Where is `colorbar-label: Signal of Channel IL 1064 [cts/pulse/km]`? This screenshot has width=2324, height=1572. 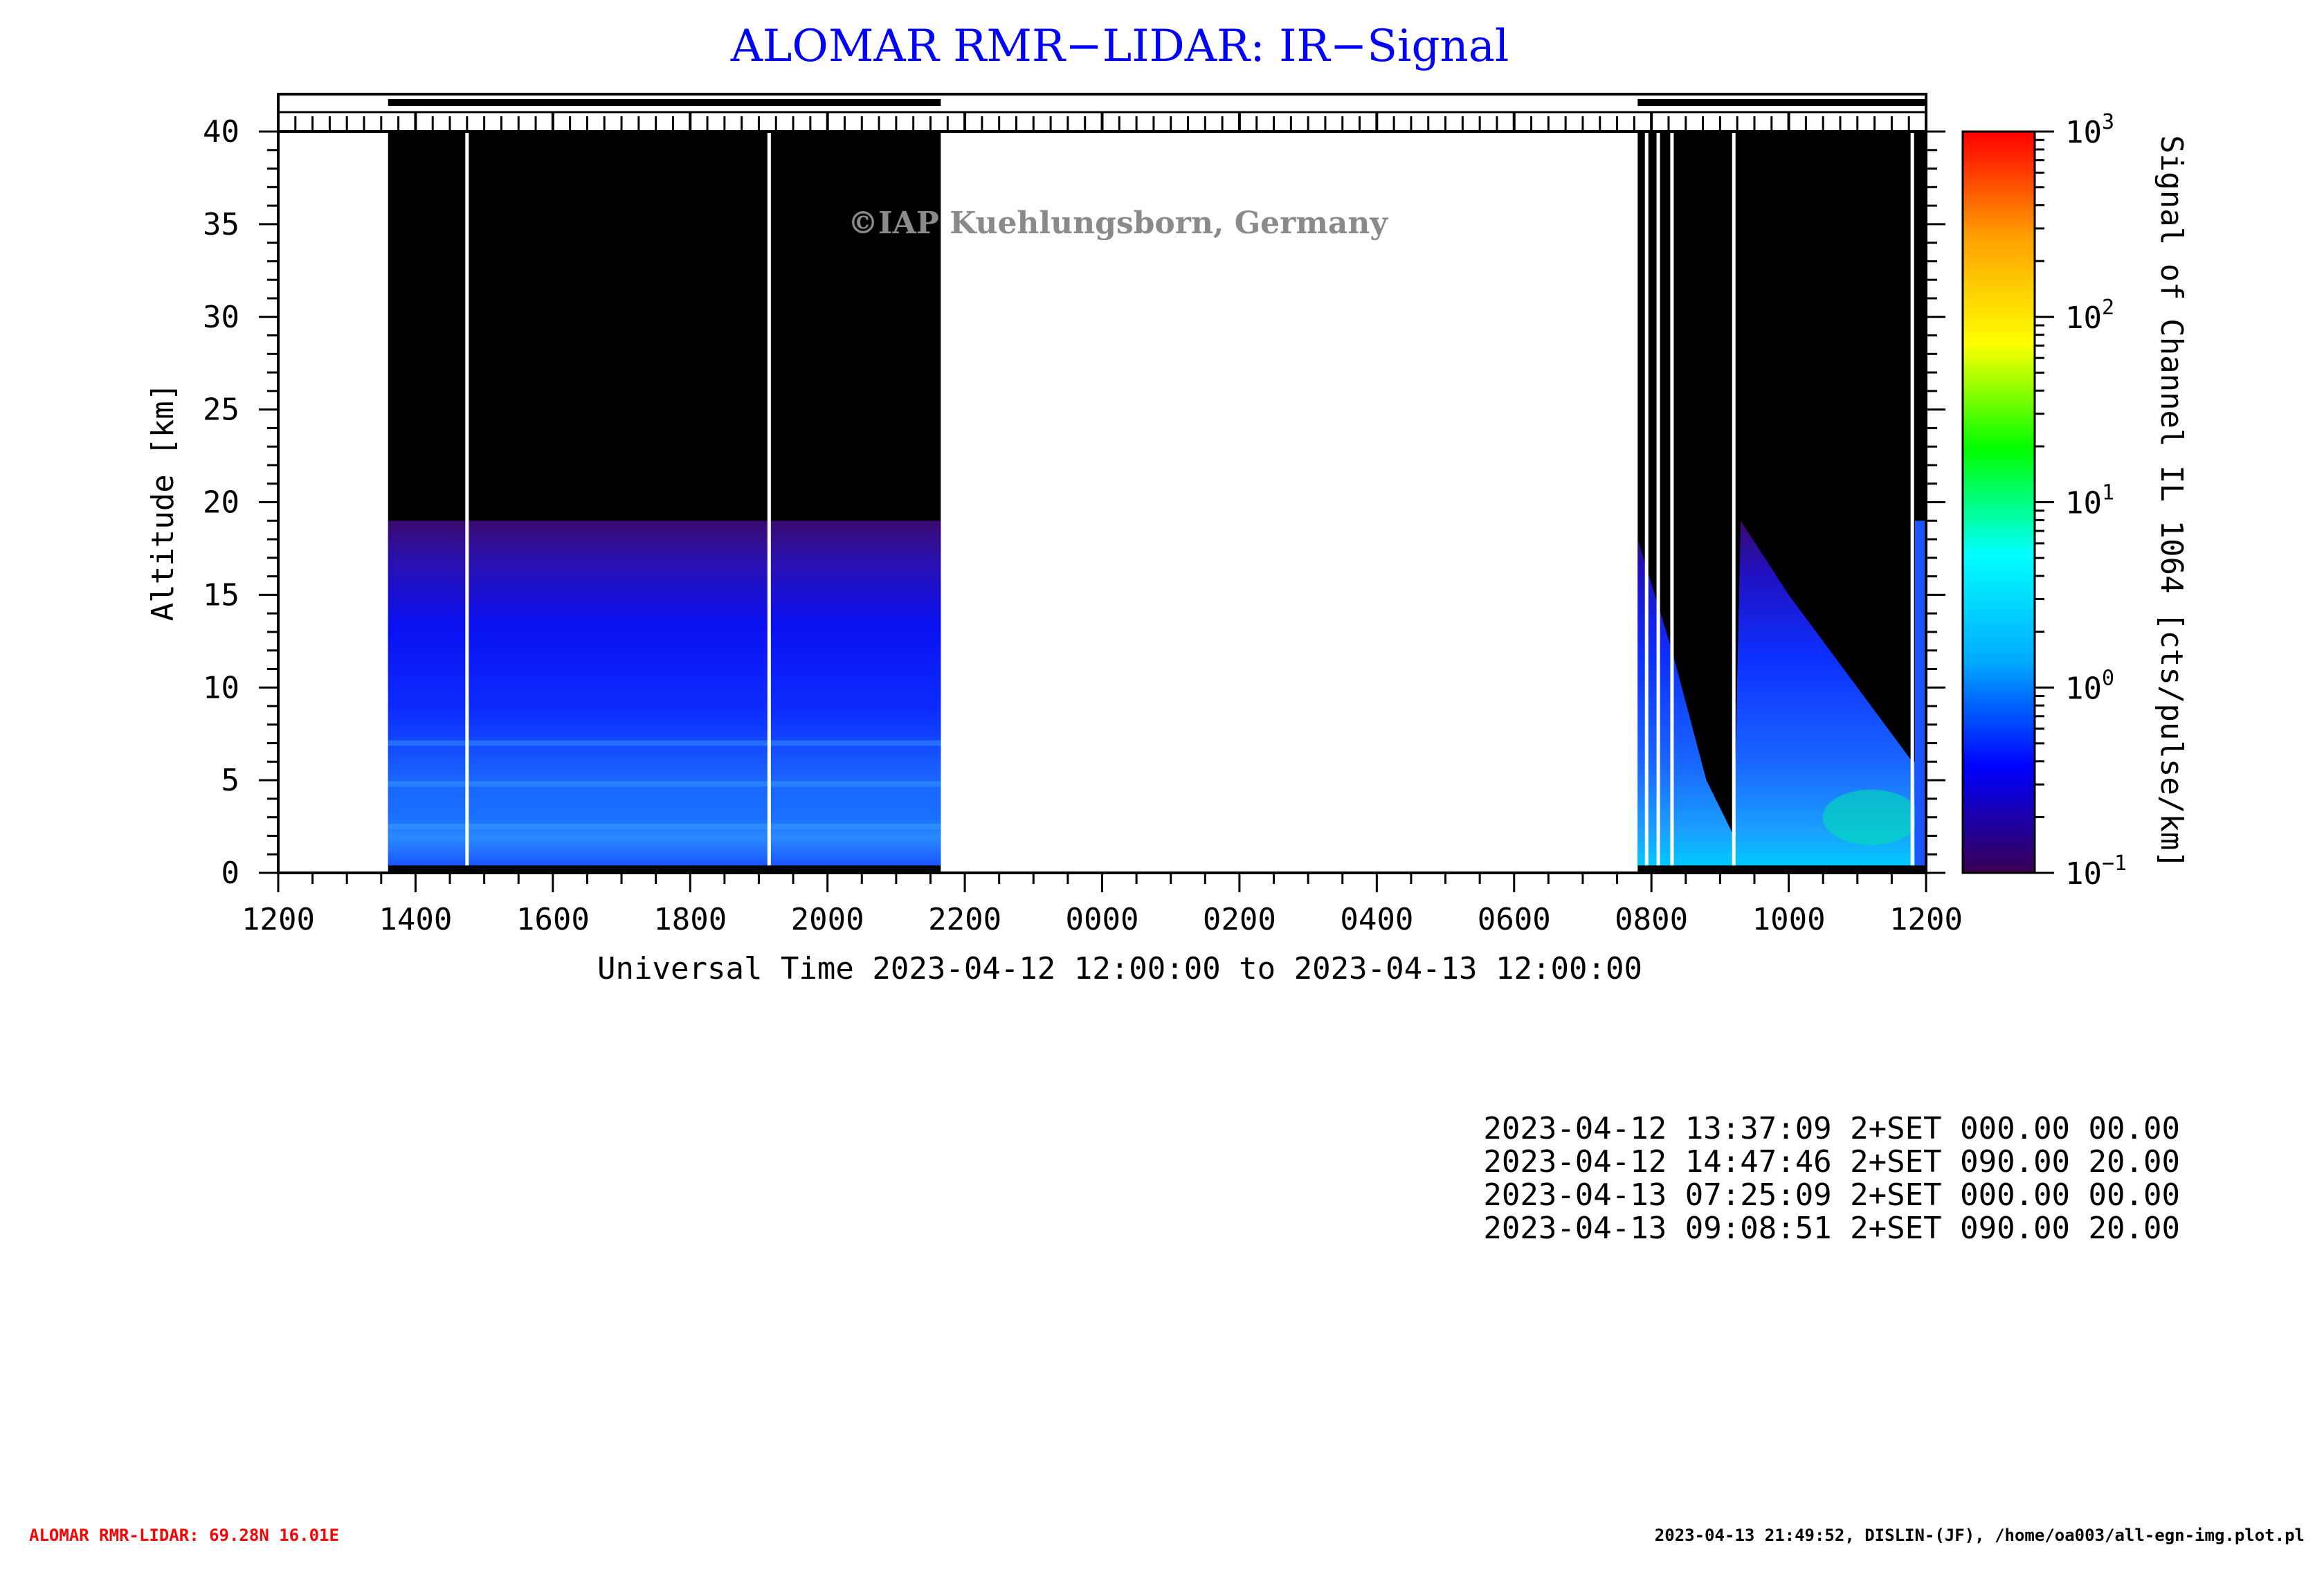
colorbar-label: Signal of Channel IL 1064 [cts/pulse/km] is located at coordinates (2171, 502).